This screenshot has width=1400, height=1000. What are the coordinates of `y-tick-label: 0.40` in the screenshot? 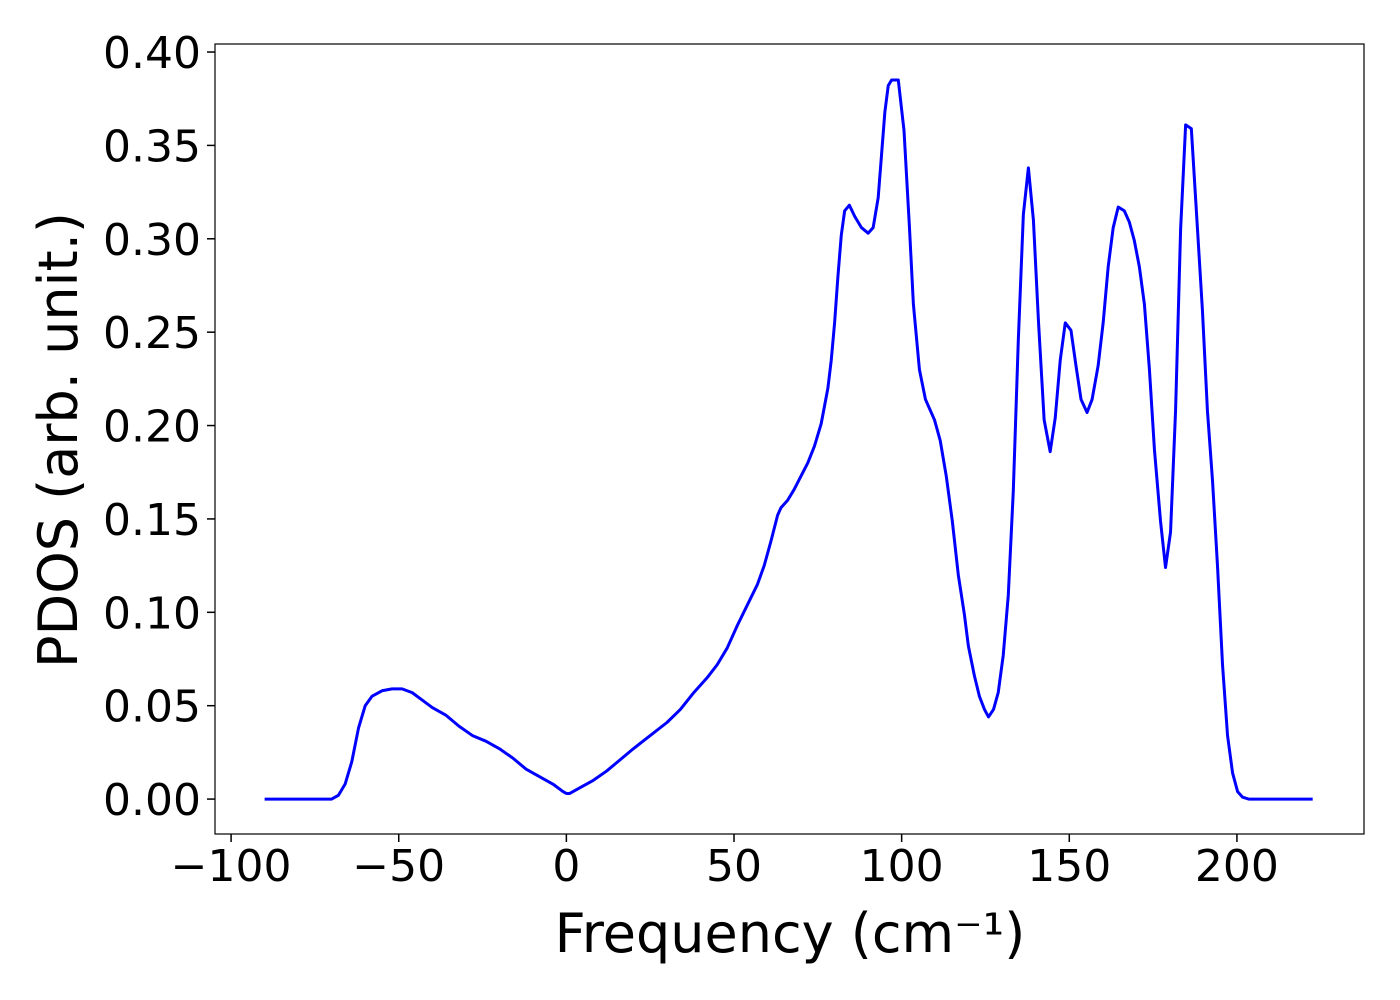 It's located at (152, 53).